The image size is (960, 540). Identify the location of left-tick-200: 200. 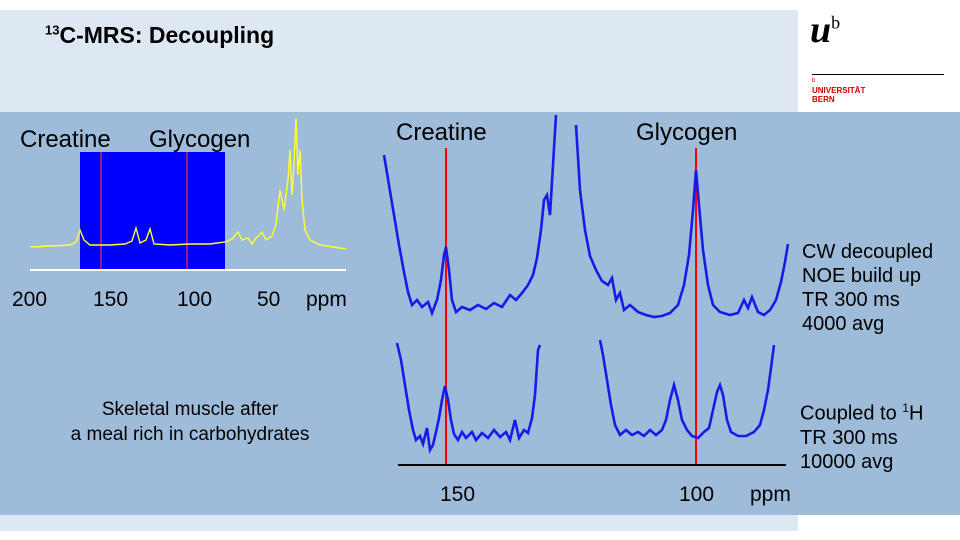
(29, 299).